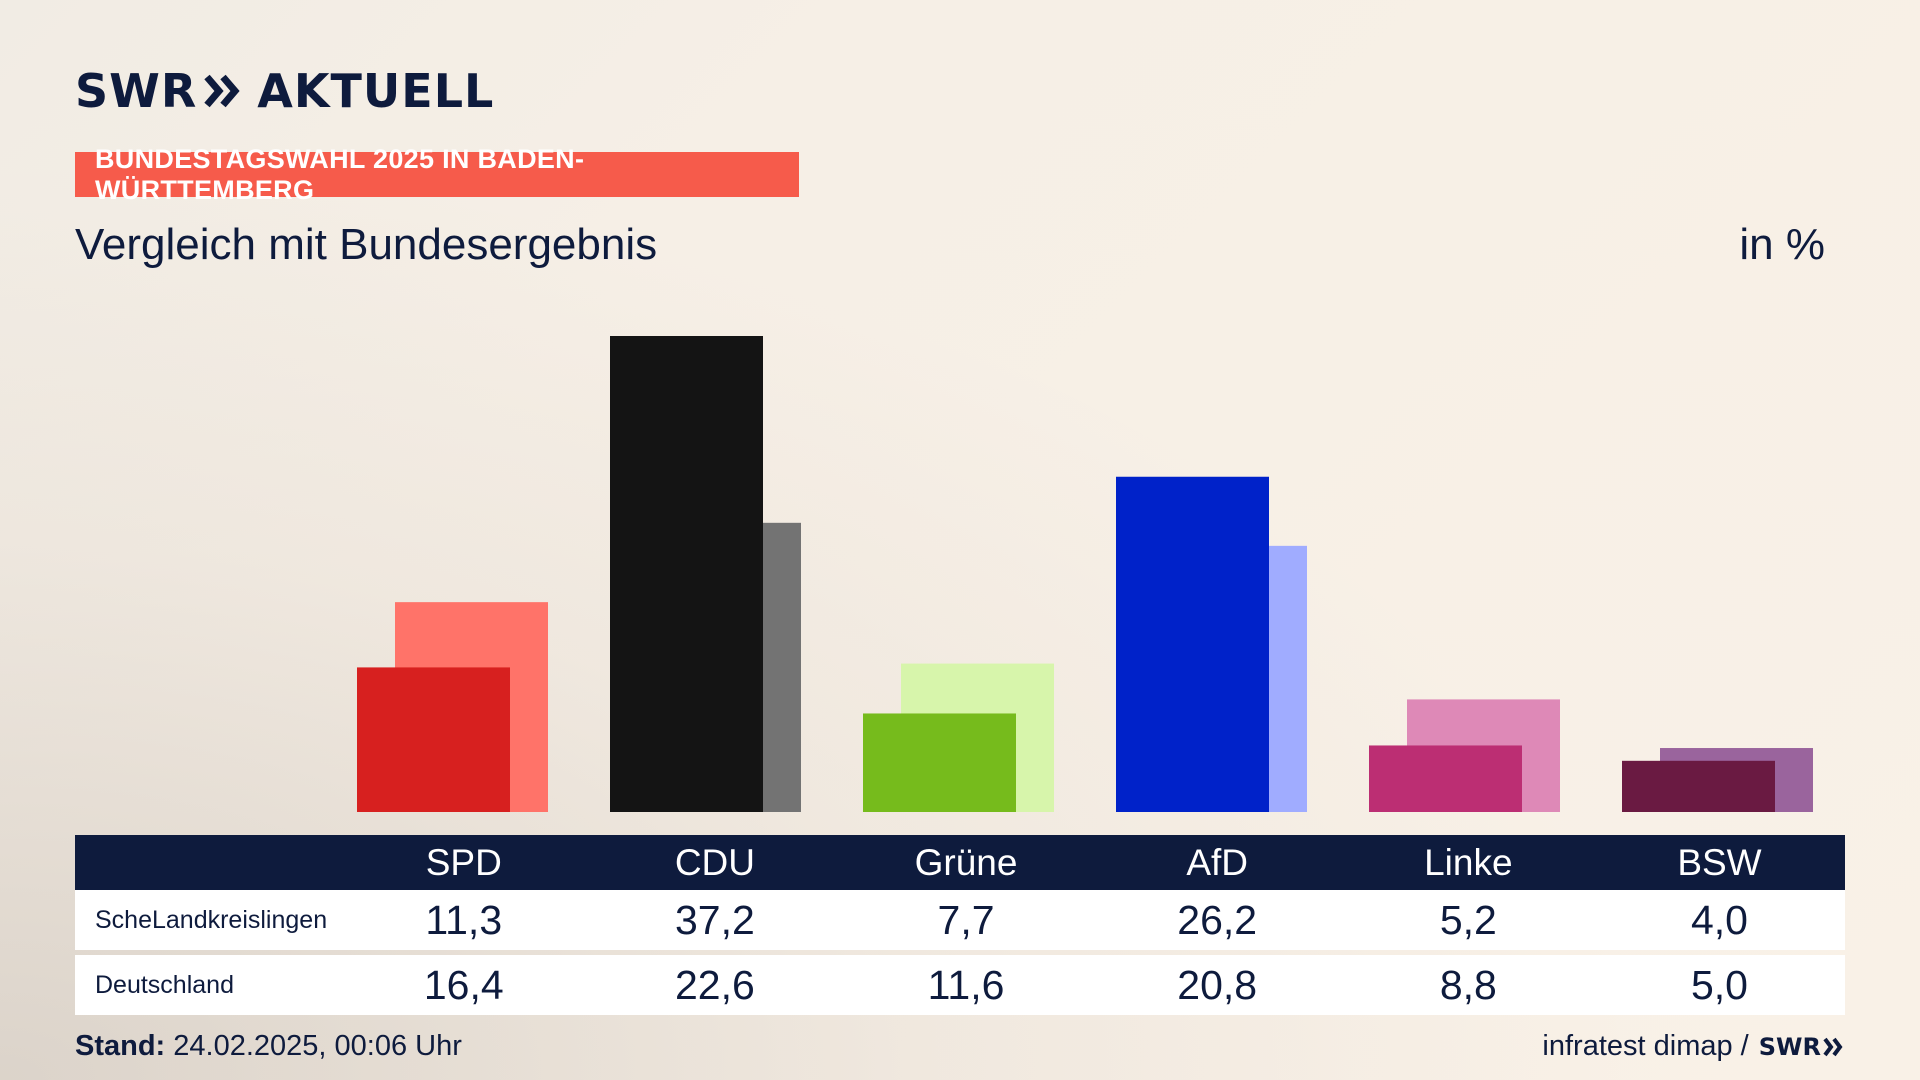 Image resolution: width=1920 pixels, height=1080 pixels. I want to click on cell-local-linke: 5,2, so click(1468, 919).